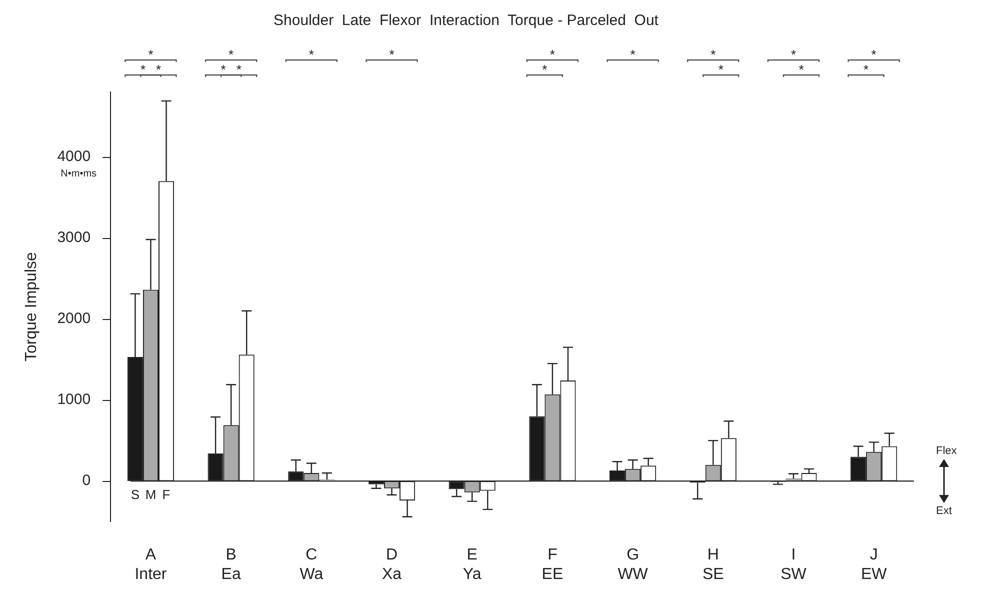  I want to click on y-tick-label: 0, so click(86, 481).